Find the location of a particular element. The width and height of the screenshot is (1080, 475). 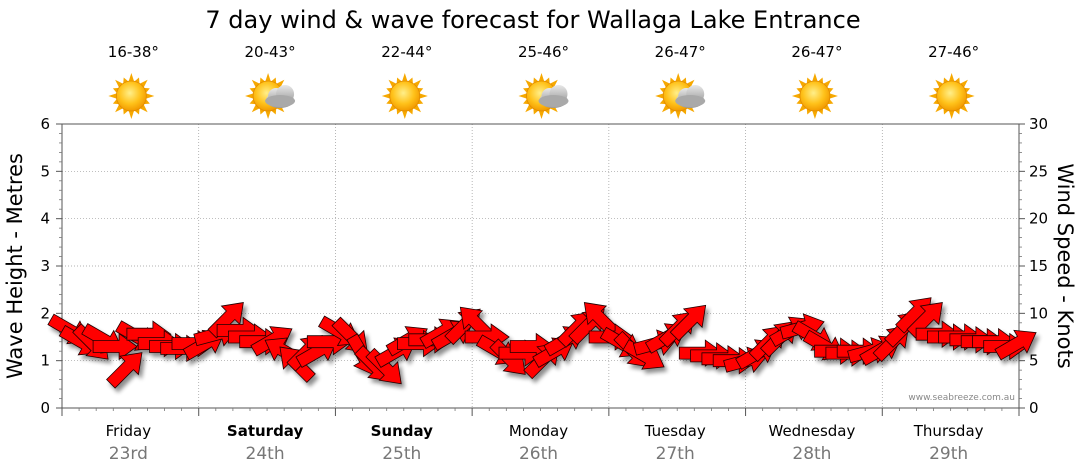

y-tick-label-right: 30 is located at coordinates (1038, 124).